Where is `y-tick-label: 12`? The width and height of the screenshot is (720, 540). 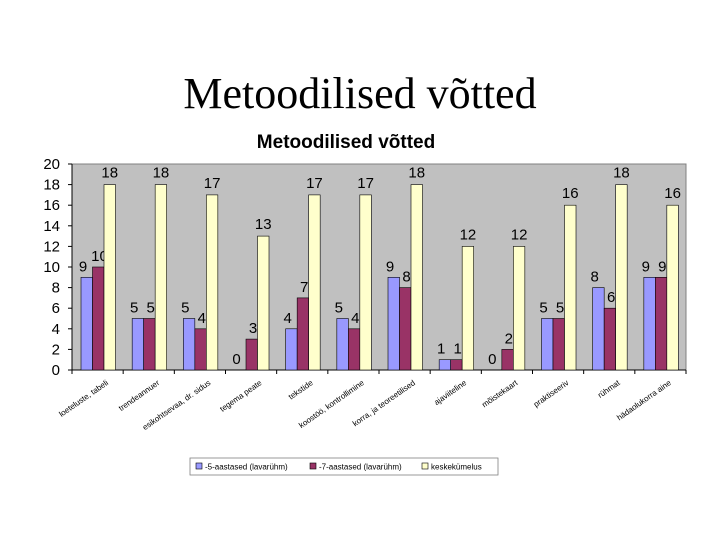
y-tick-label: 12 is located at coordinates (51, 246).